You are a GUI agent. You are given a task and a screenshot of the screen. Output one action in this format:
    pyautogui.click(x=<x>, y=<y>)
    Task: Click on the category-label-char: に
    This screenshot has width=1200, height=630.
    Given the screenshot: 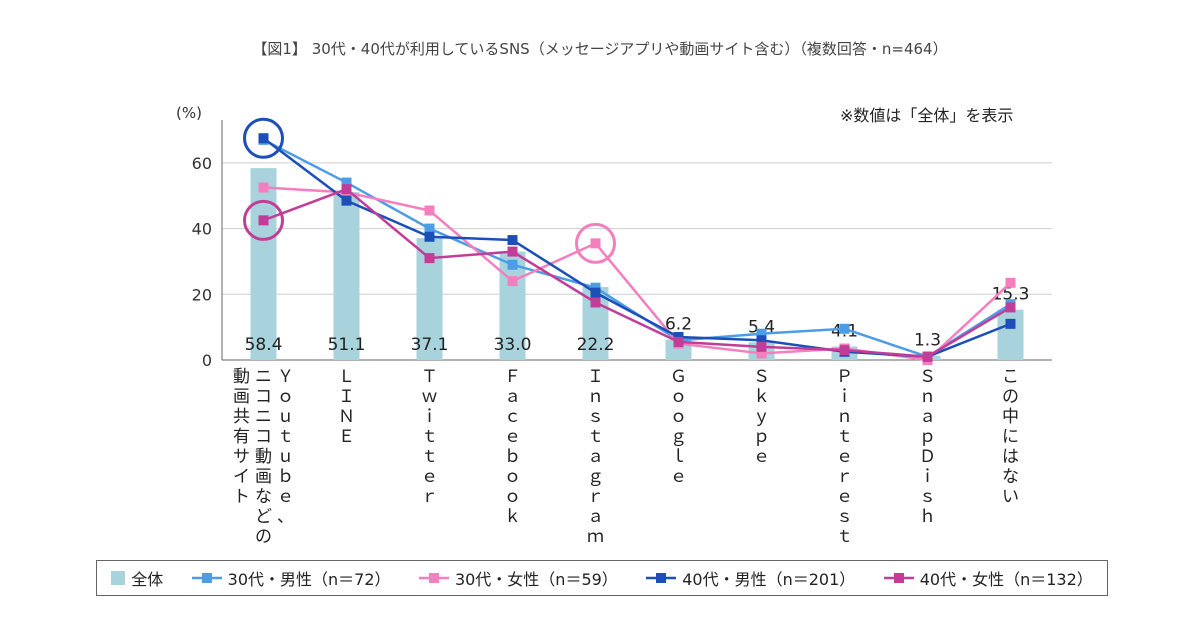 What is the action you would take?
    pyautogui.click(x=1010, y=437)
    